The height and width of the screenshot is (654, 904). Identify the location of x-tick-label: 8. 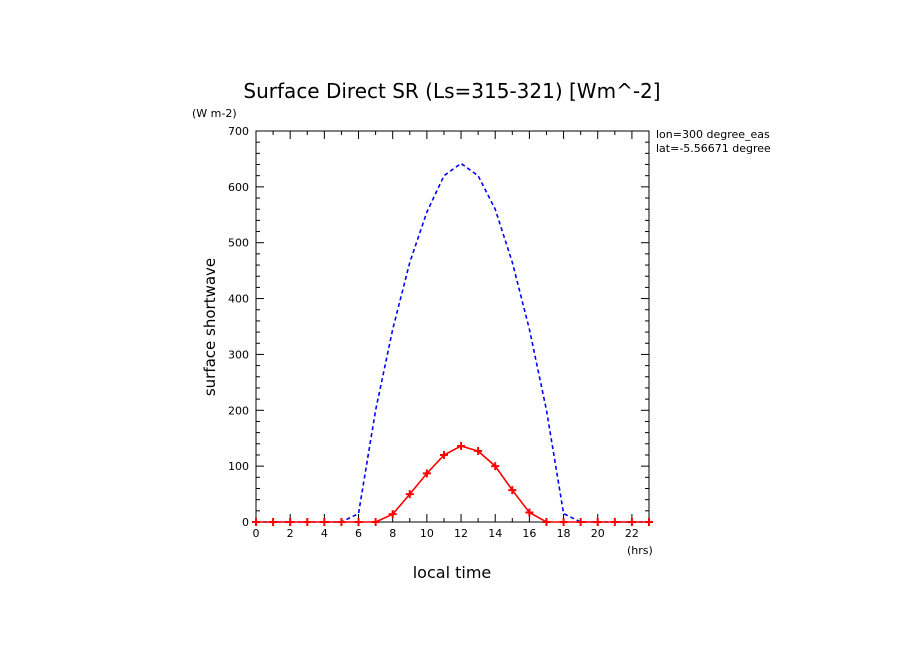
(392, 533).